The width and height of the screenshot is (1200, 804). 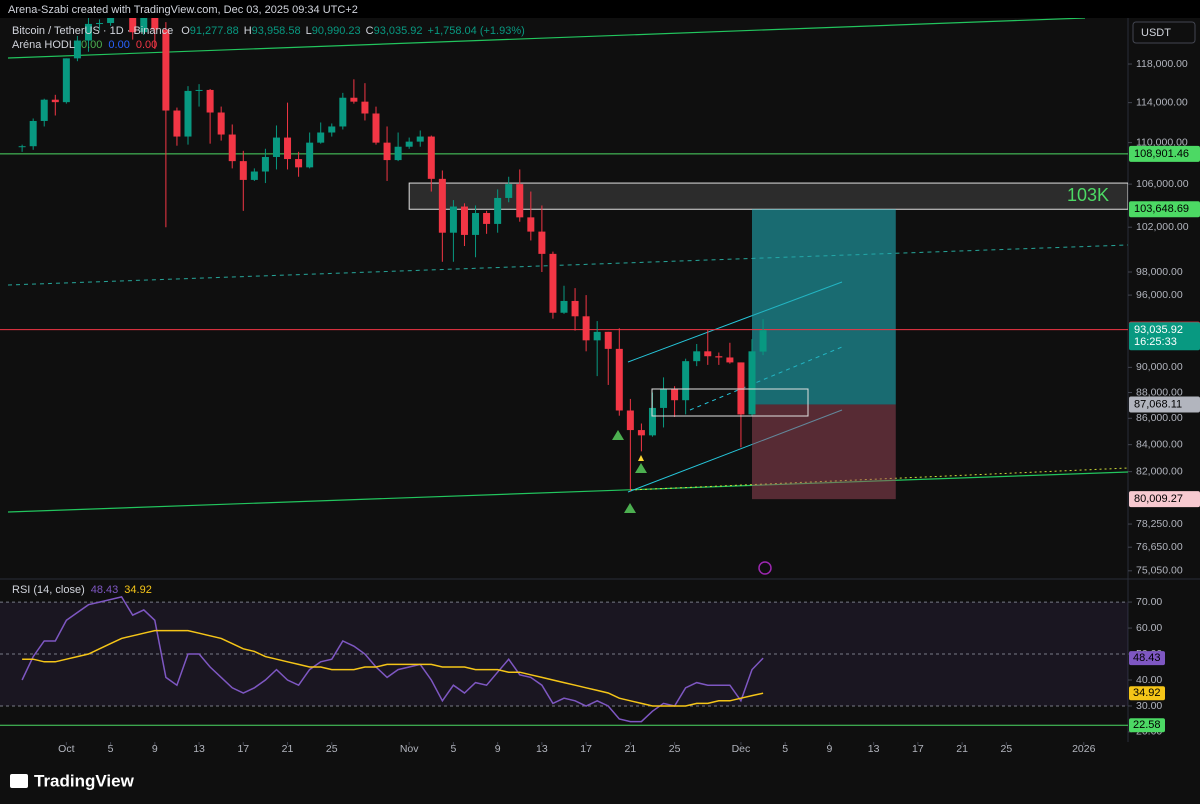 I want to click on position-label: 87,068.11, so click(x=1158, y=404).